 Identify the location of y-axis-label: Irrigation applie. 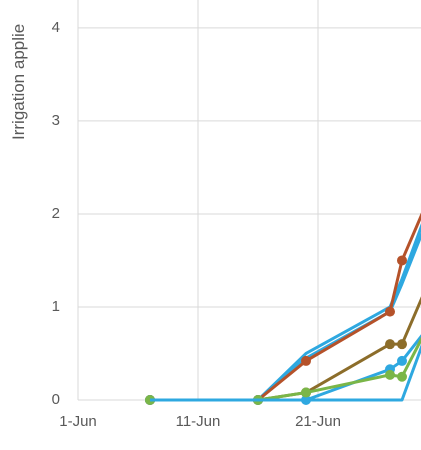
(18, 82).